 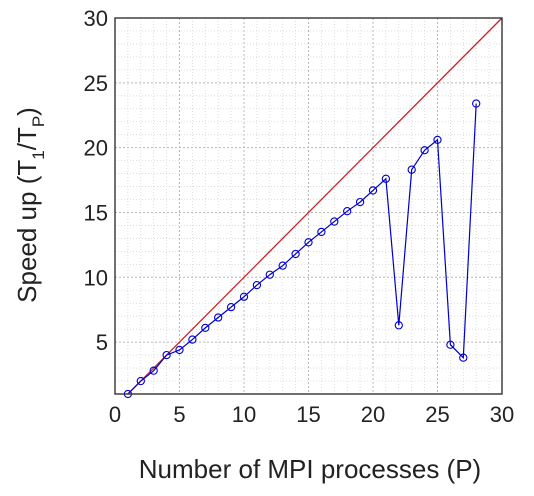 I want to click on y-axis-title-sub1: 1, so click(x=38, y=154).